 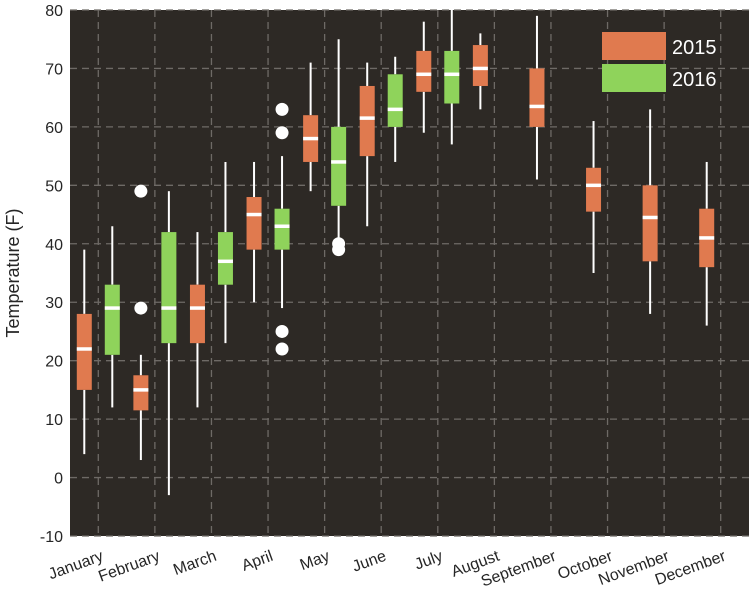 I want to click on y-axis-title: Temperature (F), so click(x=13, y=272).